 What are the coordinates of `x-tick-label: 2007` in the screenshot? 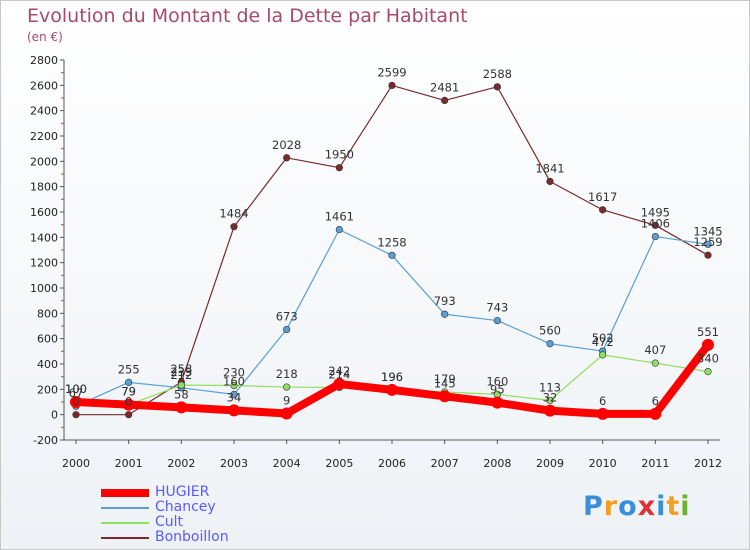 It's located at (445, 463).